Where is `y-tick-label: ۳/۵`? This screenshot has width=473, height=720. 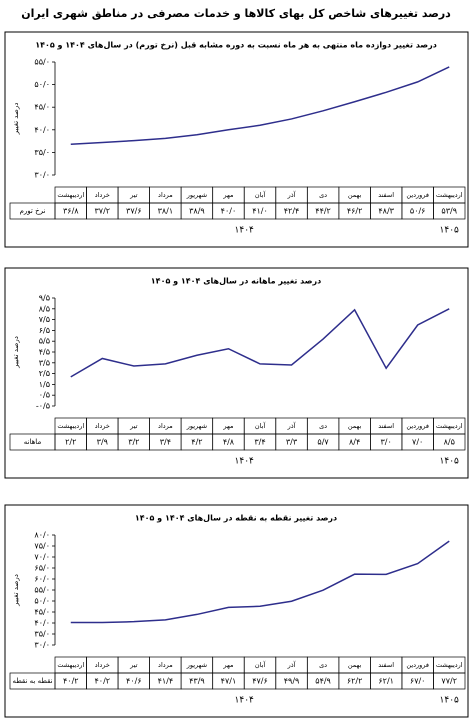
y-tick-label: ۳/۵ is located at coordinates (44, 362).